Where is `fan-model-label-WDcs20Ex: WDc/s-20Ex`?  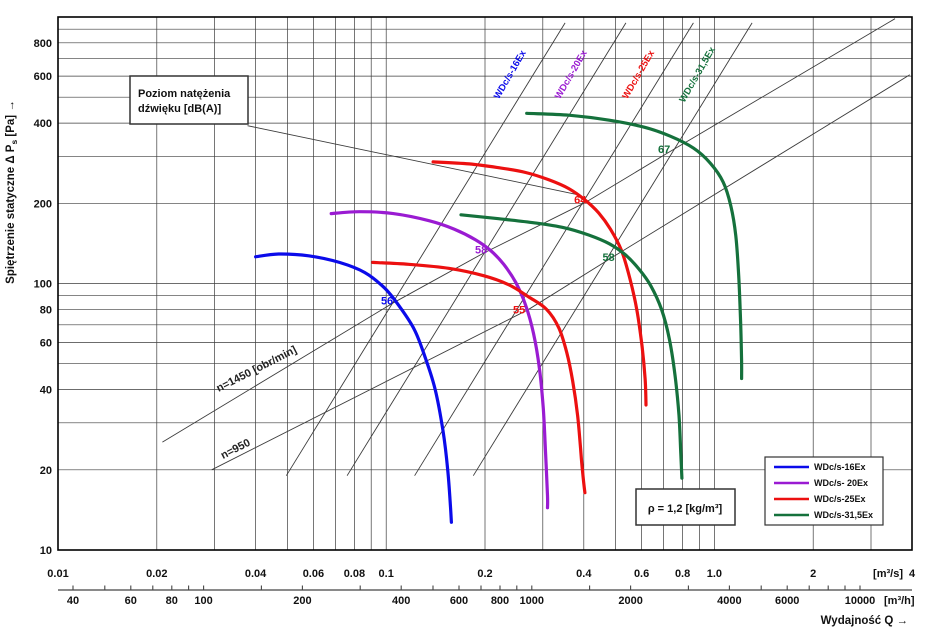 fan-model-label-WDcs20Ex: WDc/s-20Ex is located at coordinates (571, 74).